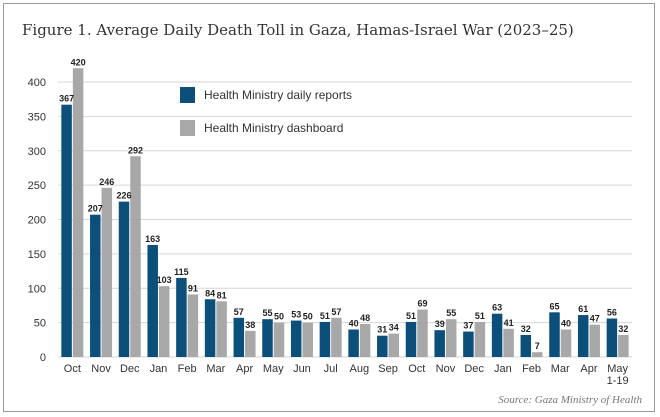 This screenshot has height=417, width=660. What do you see at coordinates (509, 323) in the screenshot?
I see `value-label: 41` at bounding box center [509, 323].